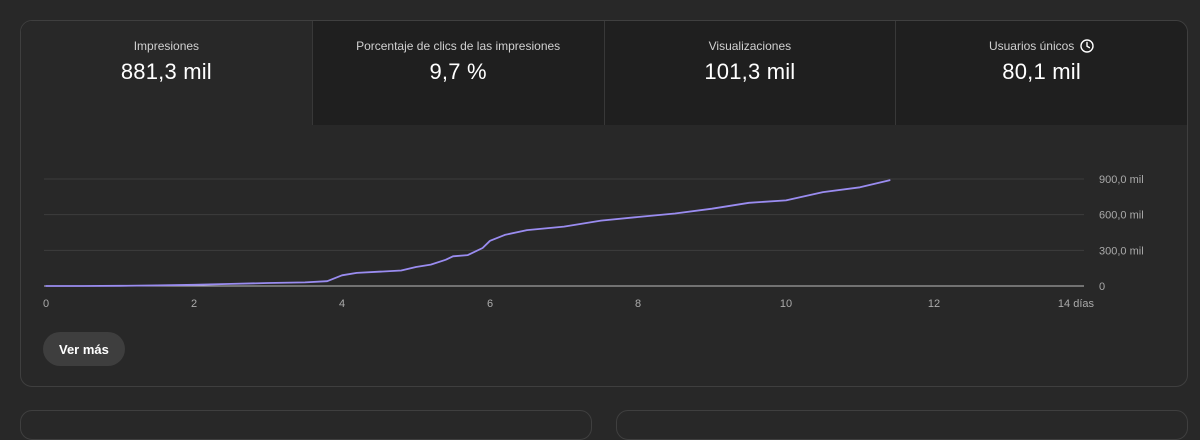  What do you see at coordinates (194, 304) in the screenshot?
I see `x-tick-label: 2` at bounding box center [194, 304].